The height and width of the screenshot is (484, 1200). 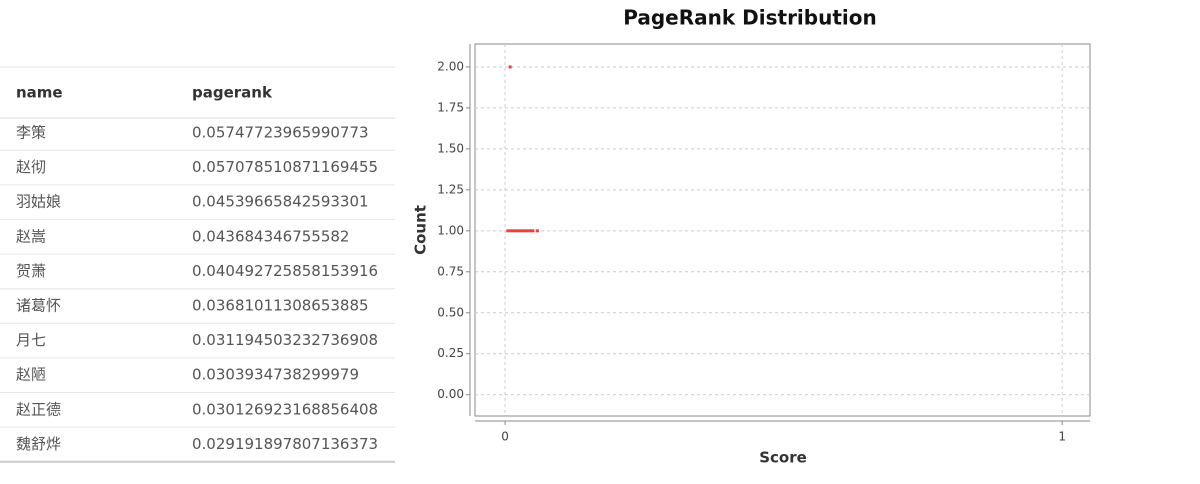 What do you see at coordinates (450, 312) in the screenshot?
I see `y-tick-label: 0.50` at bounding box center [450, 312].